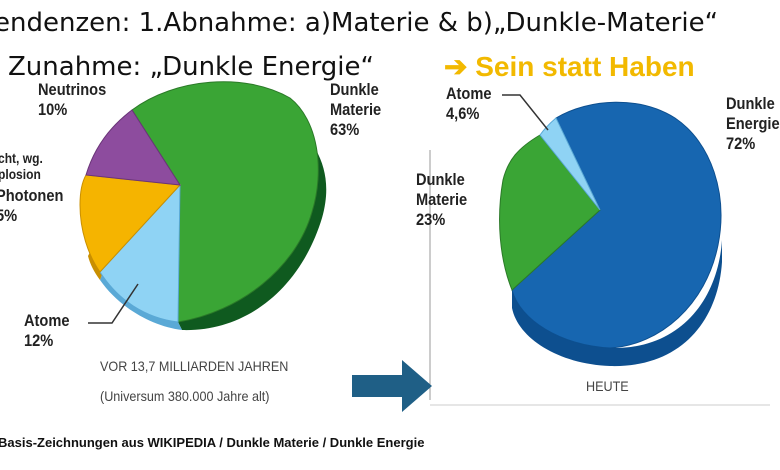 The image size is (780, 470). I want to click on pie-left-label-dark-matter: Dunkle Materie 63%, so click(355, 110).